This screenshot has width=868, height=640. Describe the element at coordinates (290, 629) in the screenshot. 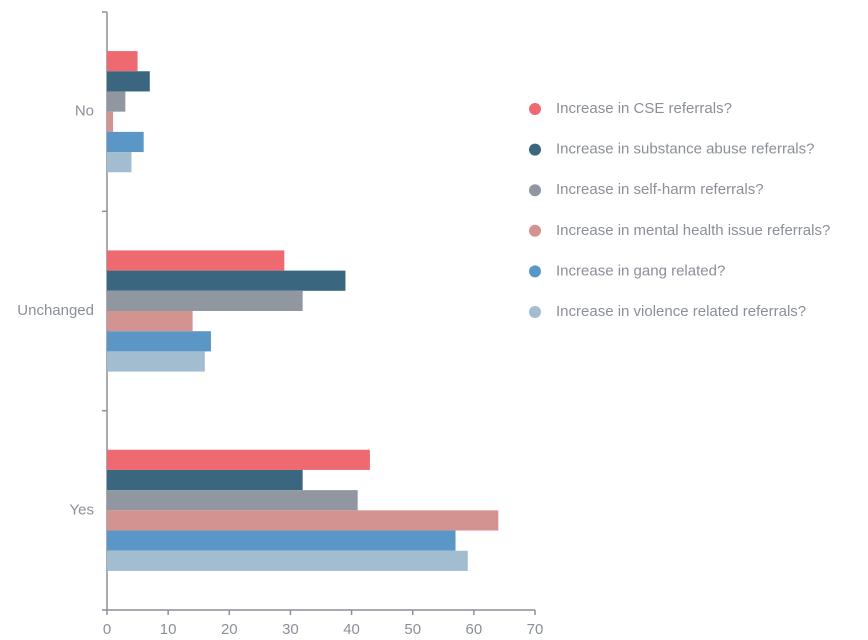

I see `x-tick-label: 30` at that location.